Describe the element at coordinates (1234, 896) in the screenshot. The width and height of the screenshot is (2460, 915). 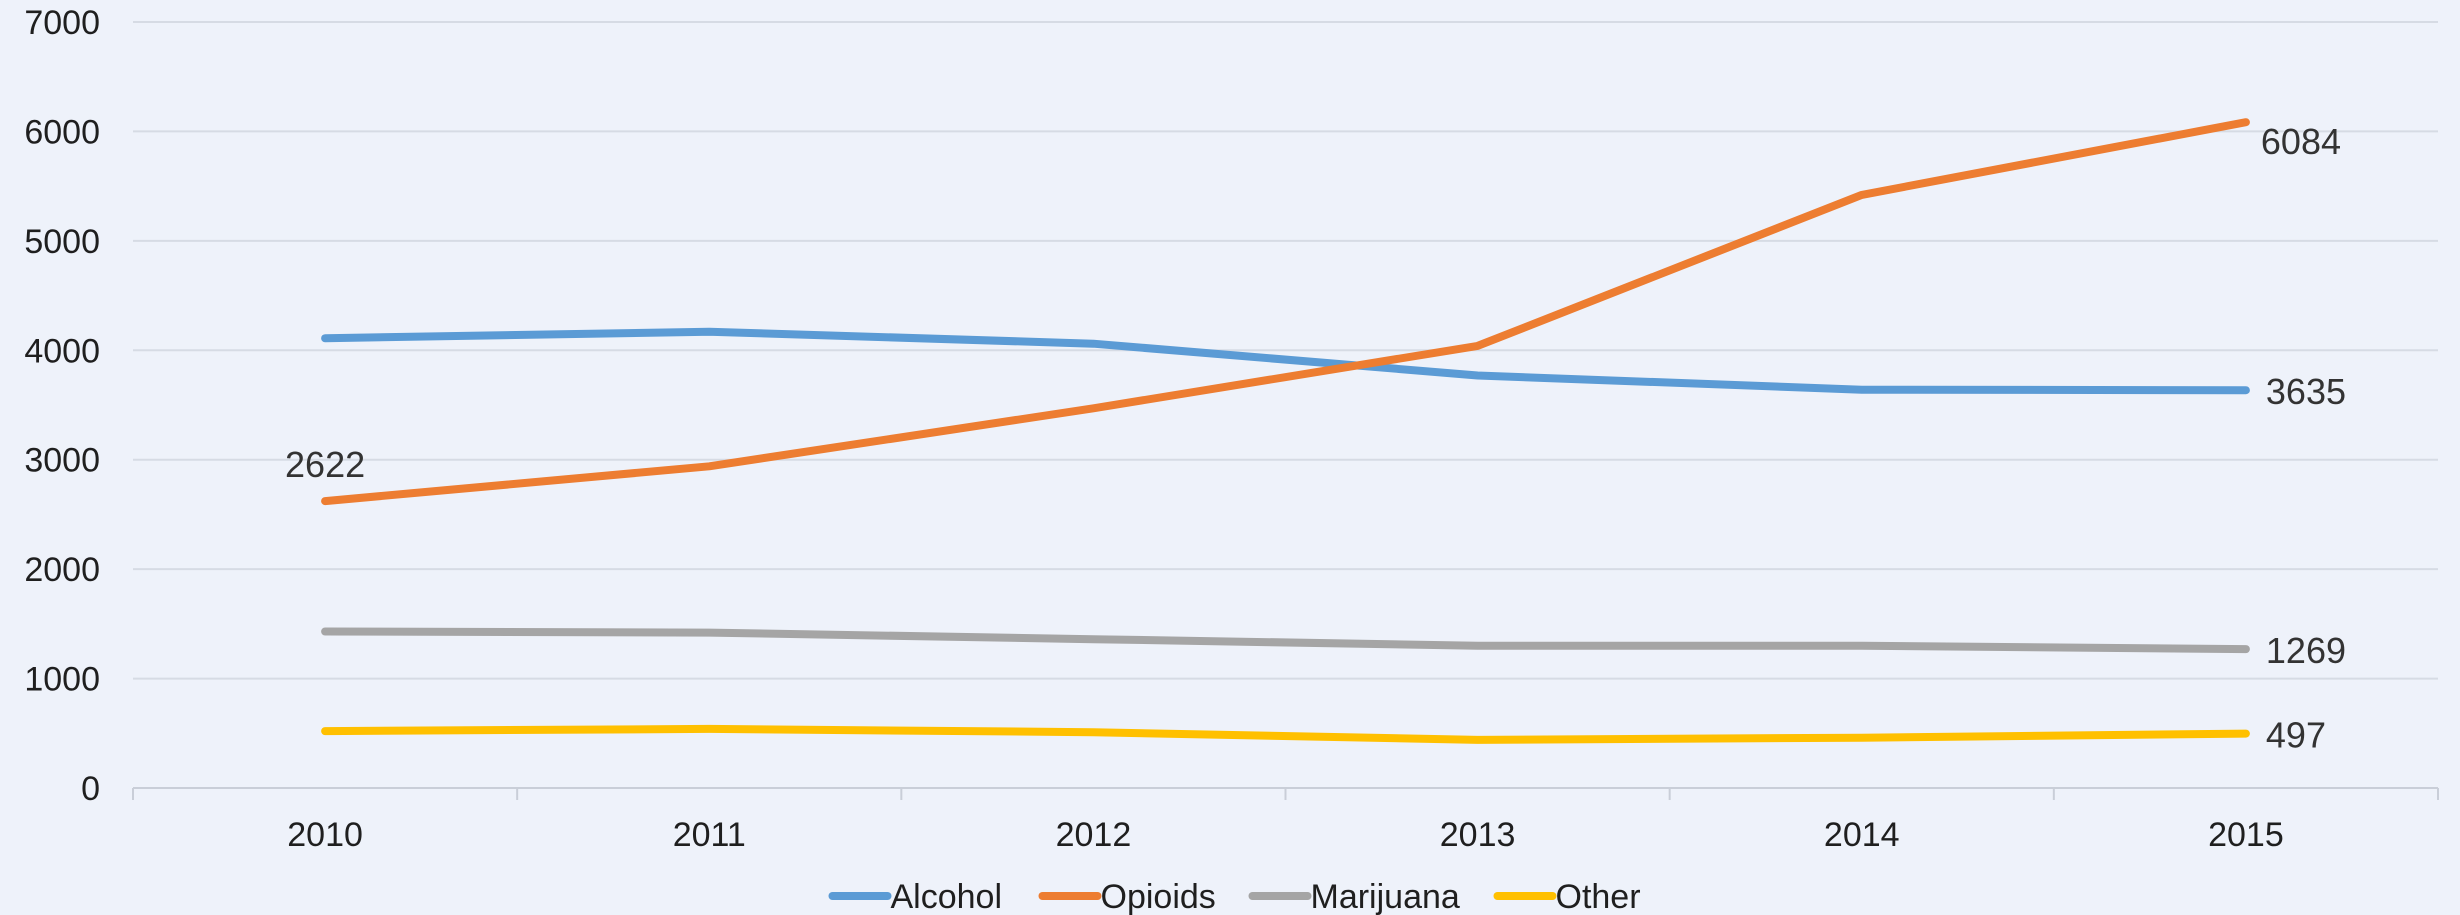
I see `legend: Alcohol Opioids Marijuana Other` at that location.